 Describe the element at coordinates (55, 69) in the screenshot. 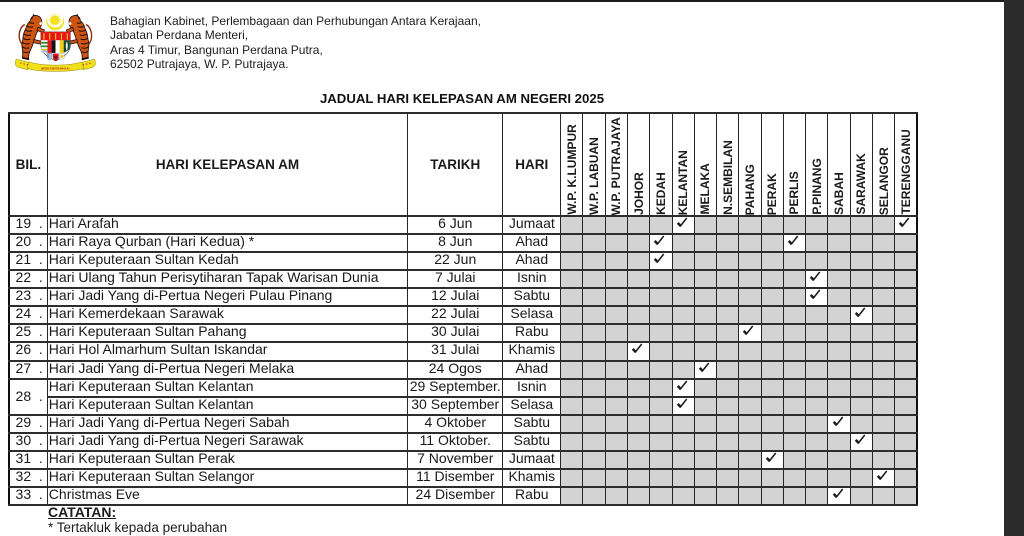

I see `svg-text: BERSEKUTU BERTAMBAH MUTU` at that location.